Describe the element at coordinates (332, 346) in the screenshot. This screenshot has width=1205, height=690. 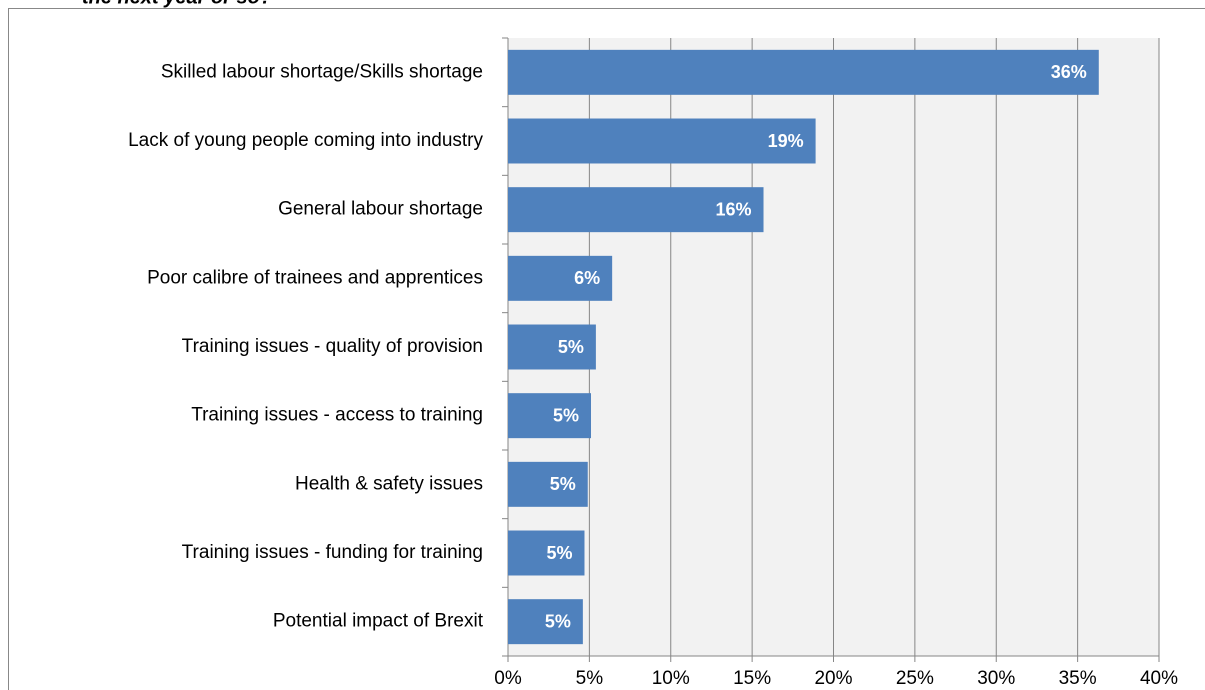
I see `y-tick-label: Training issues - quality of provision` at that location.